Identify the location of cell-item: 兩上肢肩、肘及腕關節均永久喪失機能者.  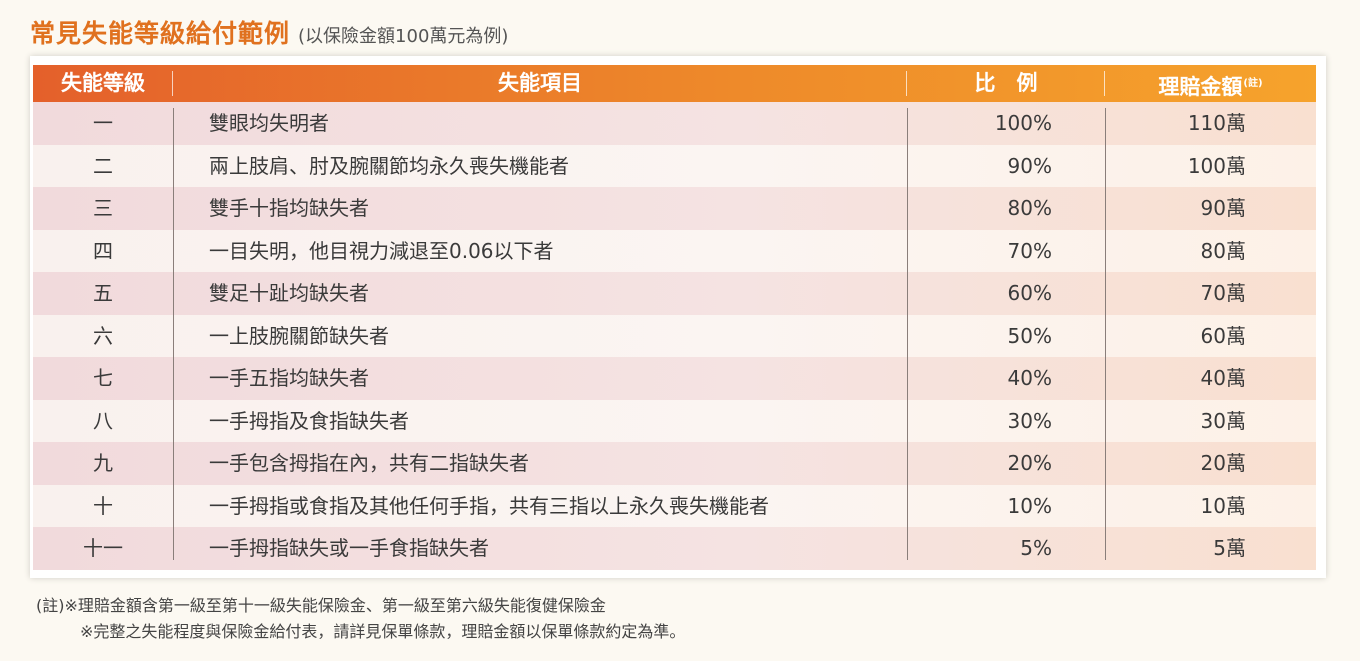
(389, 165).